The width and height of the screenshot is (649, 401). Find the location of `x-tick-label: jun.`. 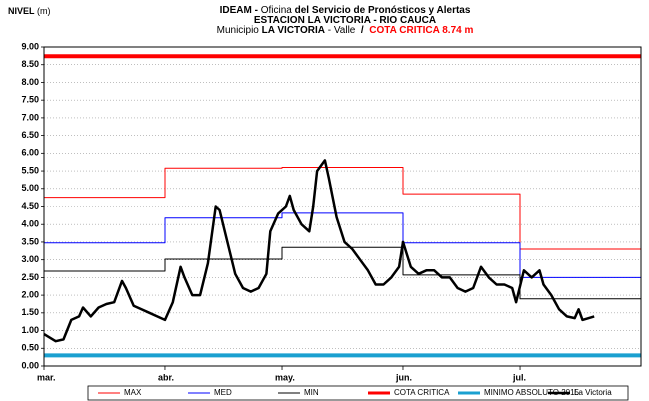

x-tick-label: jun. is located at coordinates (403, 377).